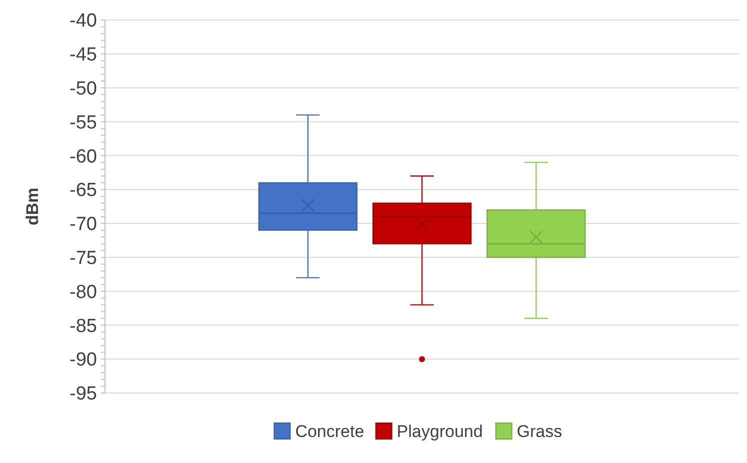  Describe the element at coordinates (539, 431) in the screenshot. I see `legend-label: Grass` at that location.